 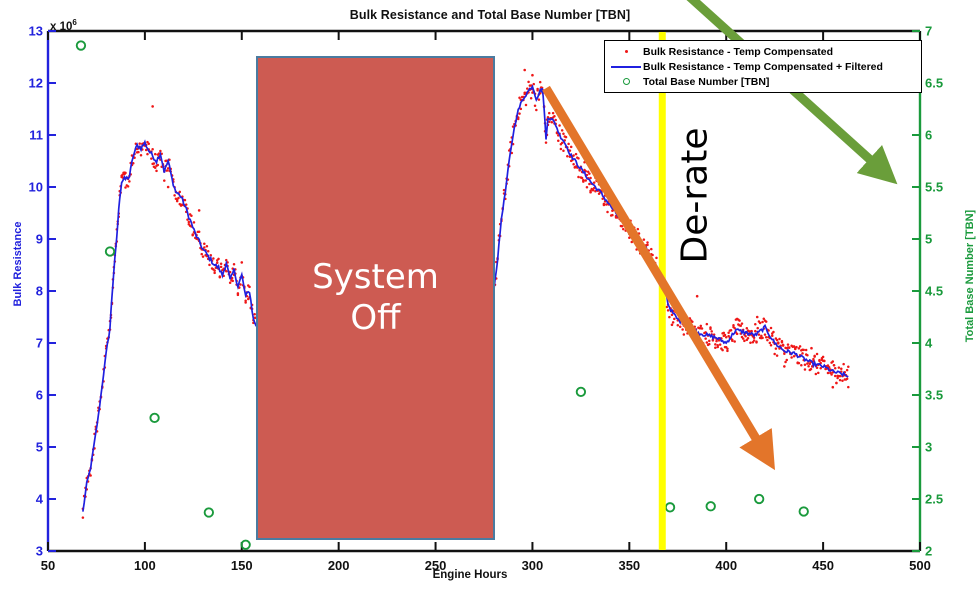 I want to click on svg-text: 100, so click(x=145, y=565).